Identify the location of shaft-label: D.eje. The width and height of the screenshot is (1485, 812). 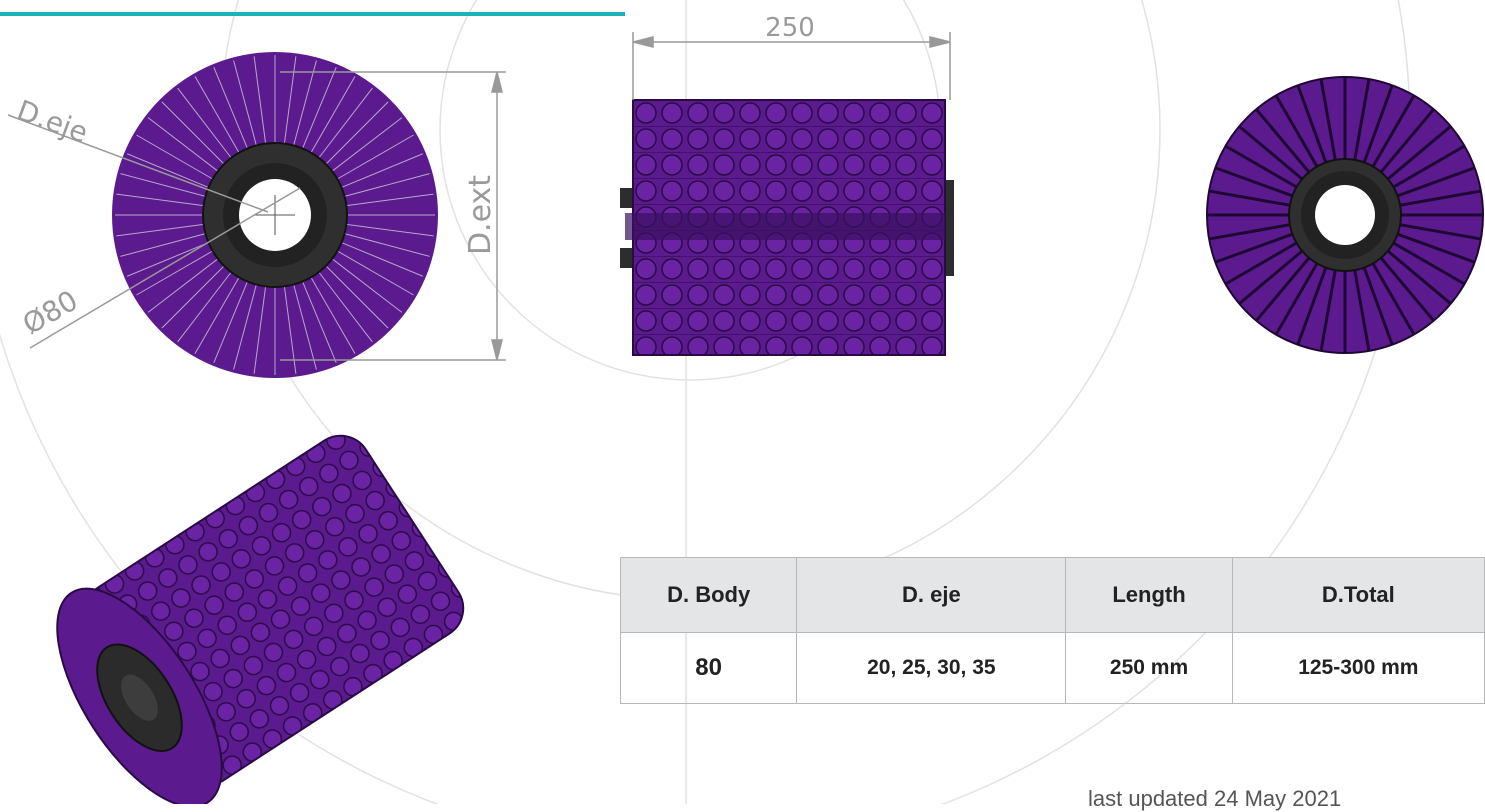
(53, 122).